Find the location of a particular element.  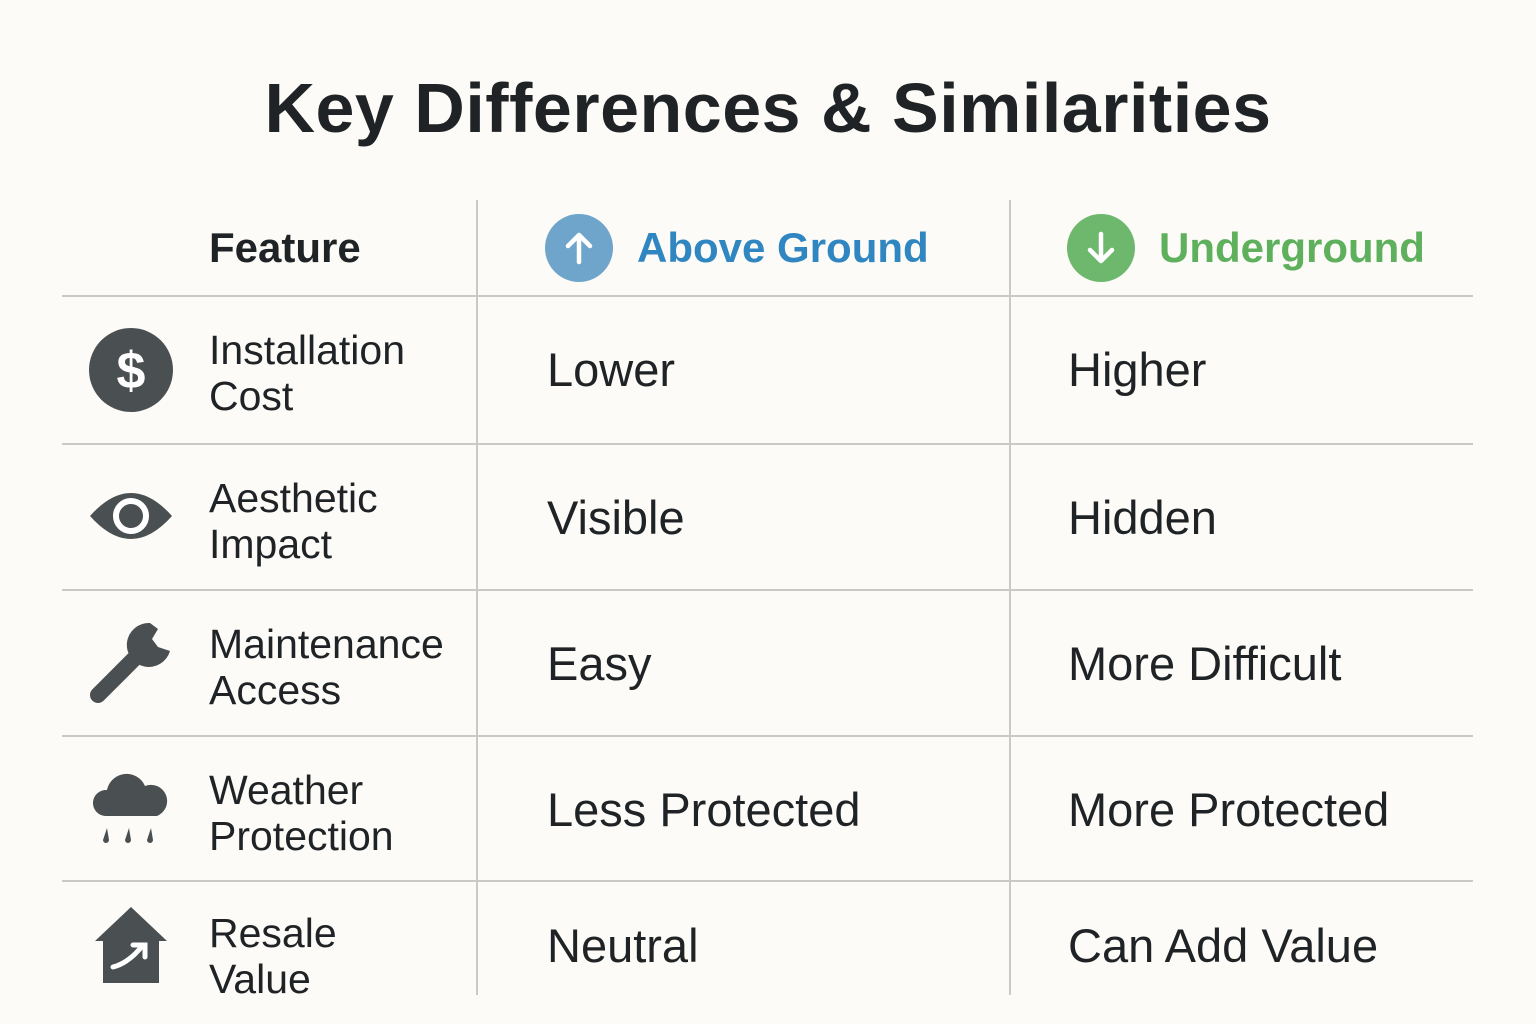

feature-label: Installation Cost is located at coordinates (369, 373).